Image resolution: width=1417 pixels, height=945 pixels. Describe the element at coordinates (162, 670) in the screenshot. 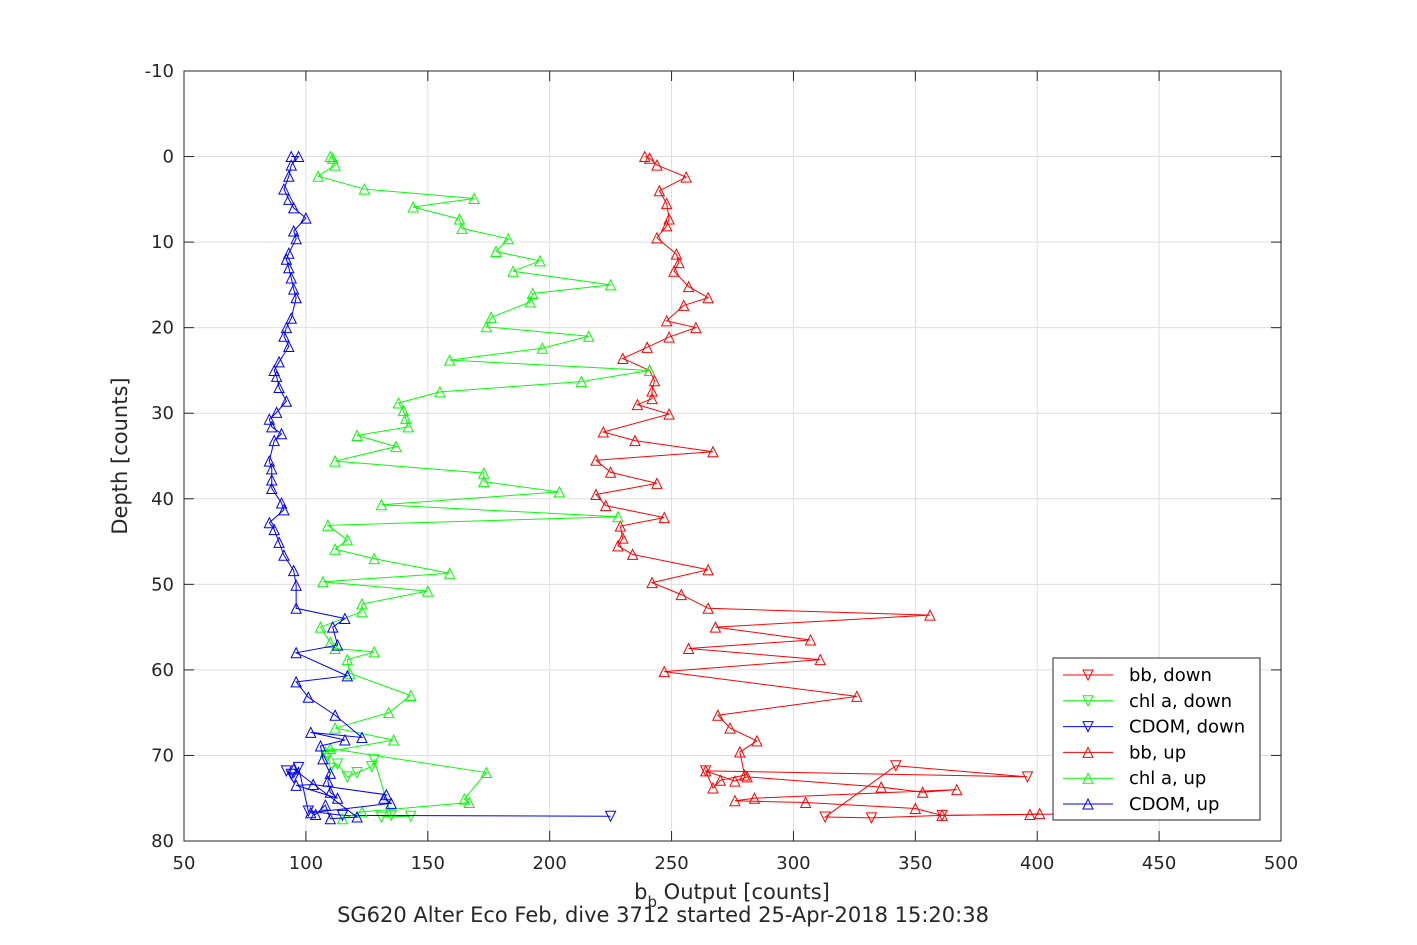

I see `y-tick-label: 60` at that location.